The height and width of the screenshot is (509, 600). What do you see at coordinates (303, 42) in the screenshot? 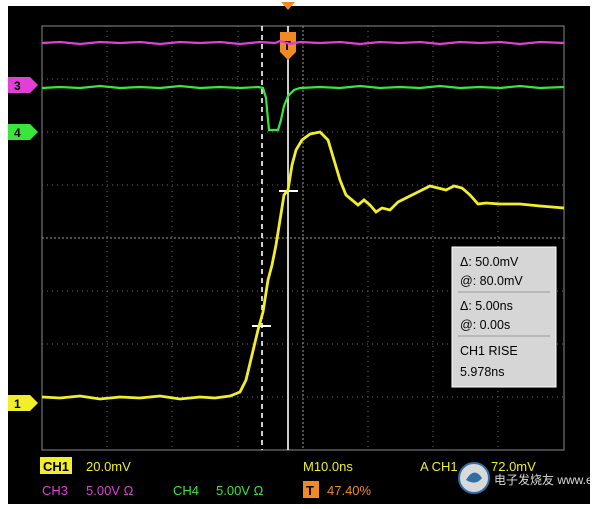
I see `ch3-trace` at bounding box center [303, 42].